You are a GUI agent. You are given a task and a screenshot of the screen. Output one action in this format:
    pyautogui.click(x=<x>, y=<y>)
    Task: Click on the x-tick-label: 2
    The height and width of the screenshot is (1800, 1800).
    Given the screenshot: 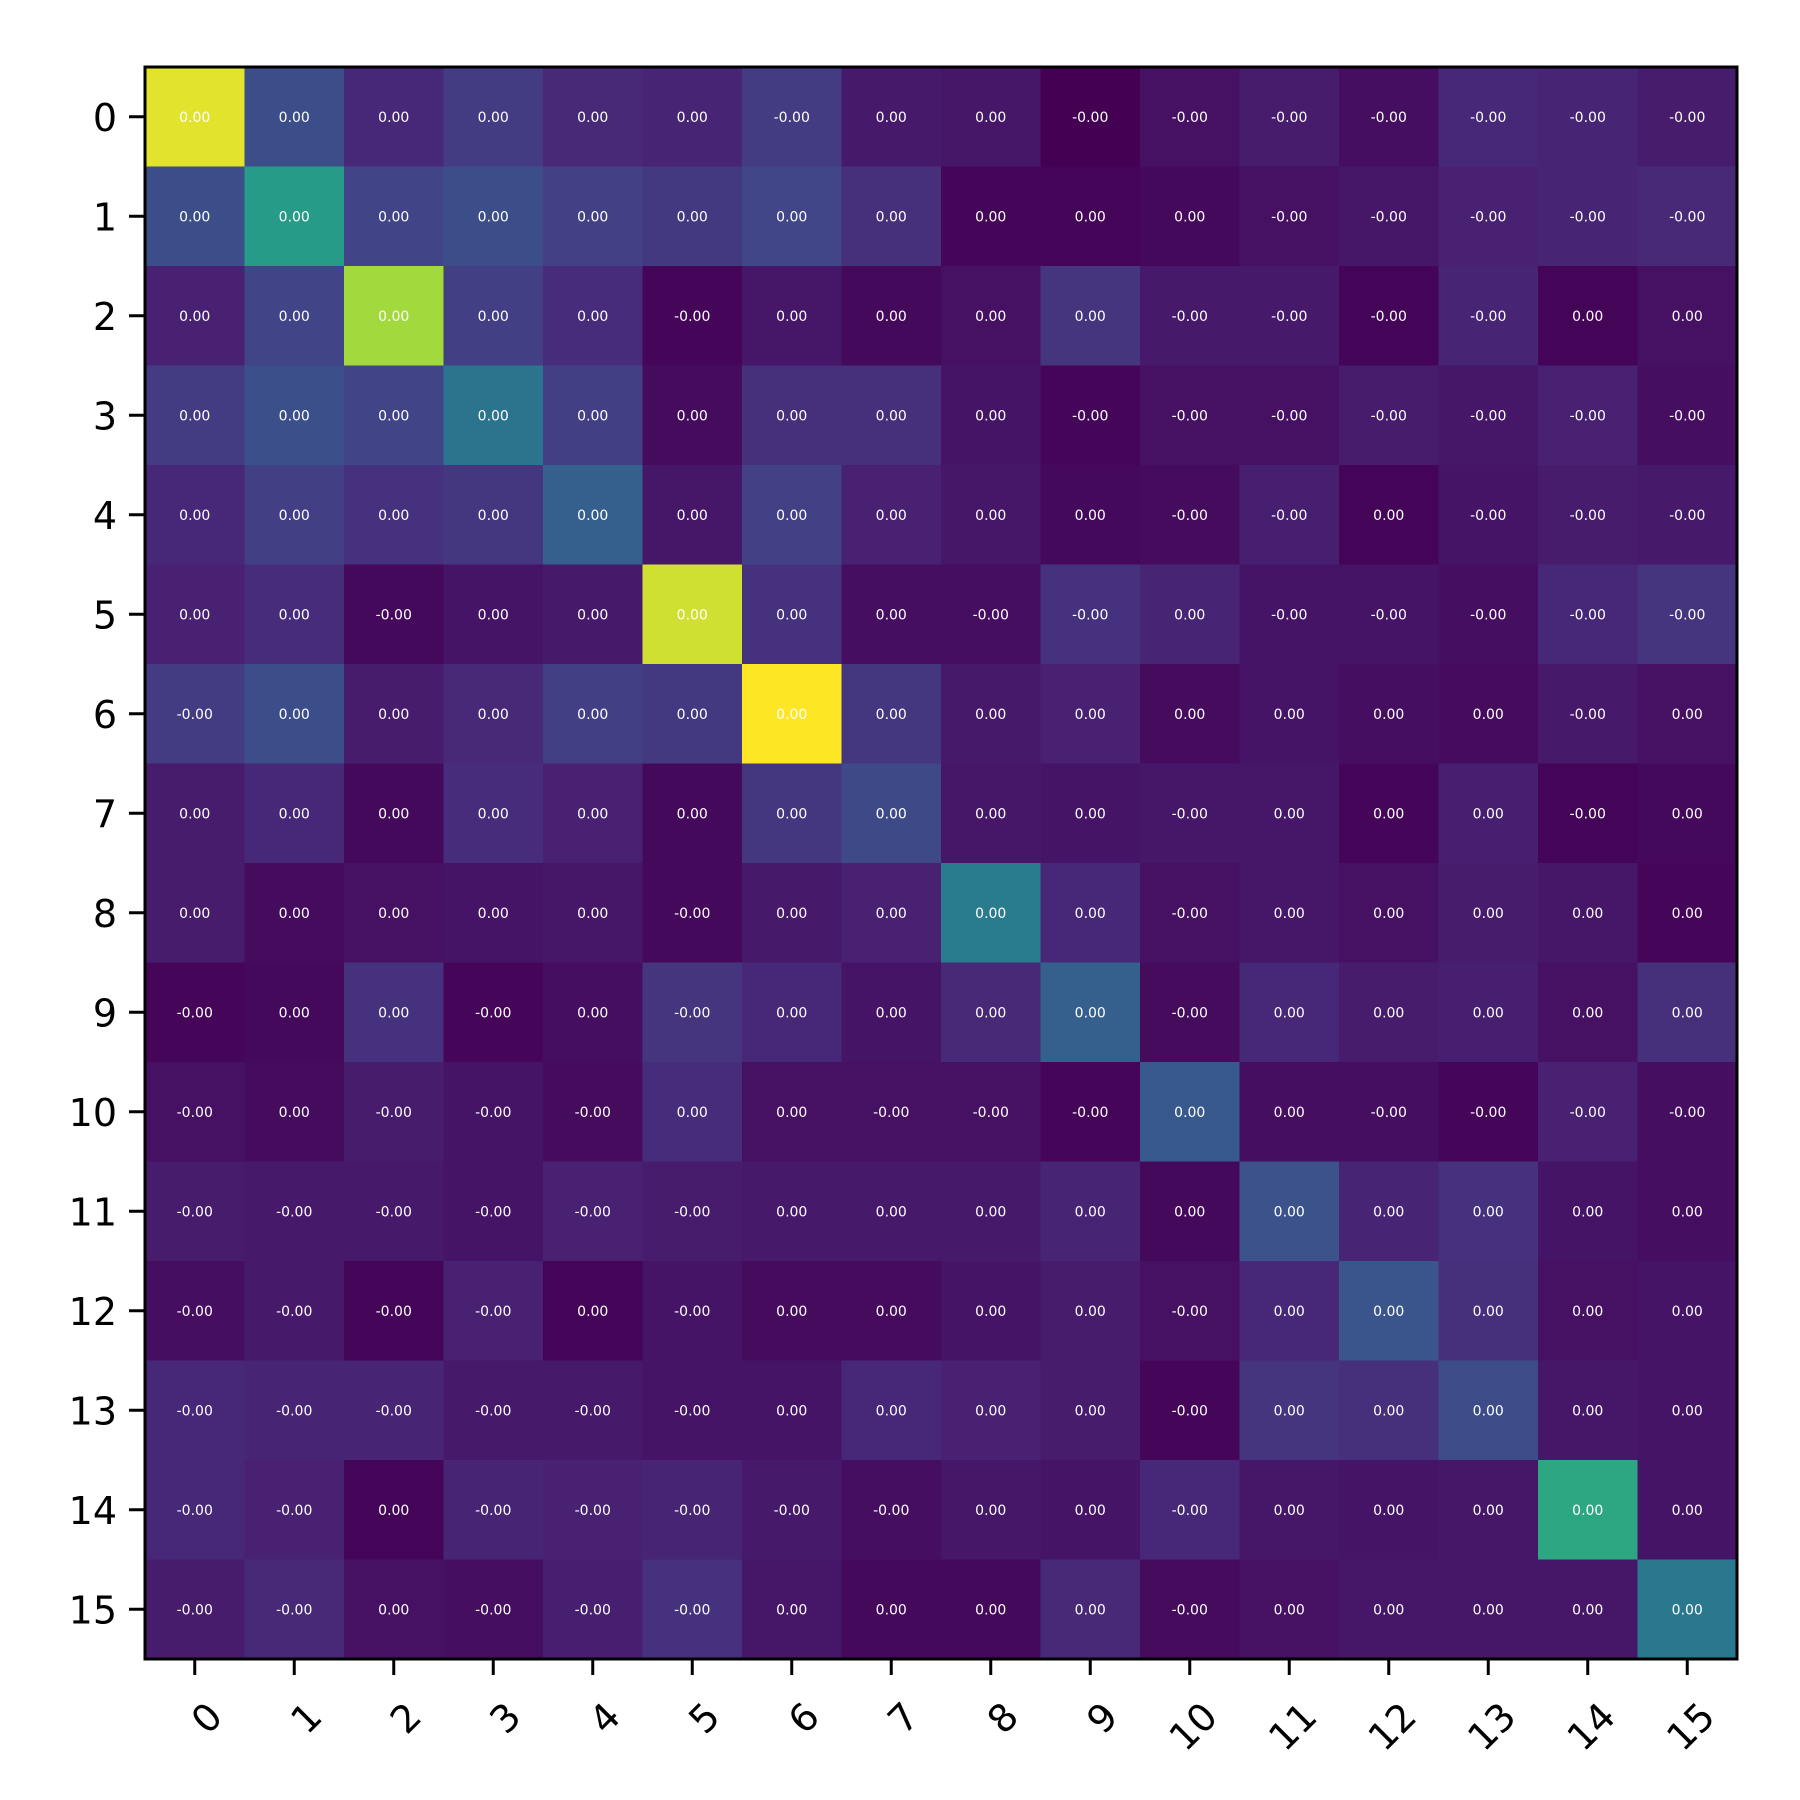 What is the action you would take?
    pyautogui.click(x=406, y=1718)
    